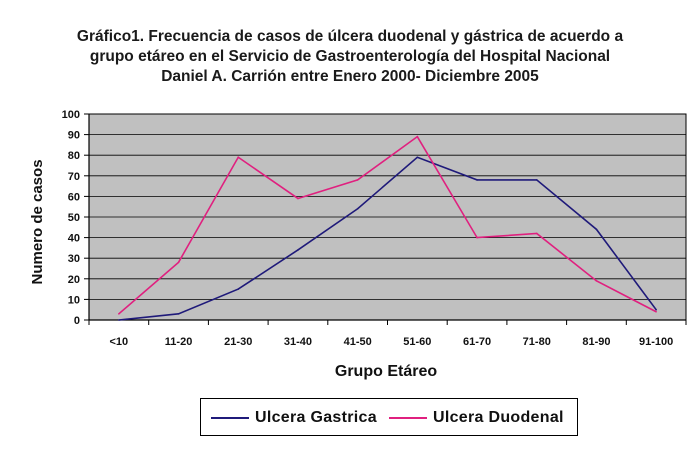 This screenshot has height=472, width=700. Describe the element at coordinates (298, 342) in the screenshot. I see `x-tick-label: 31-40` at that location.